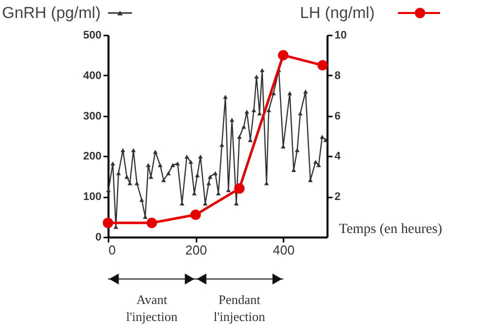 This screenshot has height=333, width=480. What do you see at coordinates (340, 36) in the screenshot?
I see `y2-tick-label: 10` at bounding box center [340, 36].